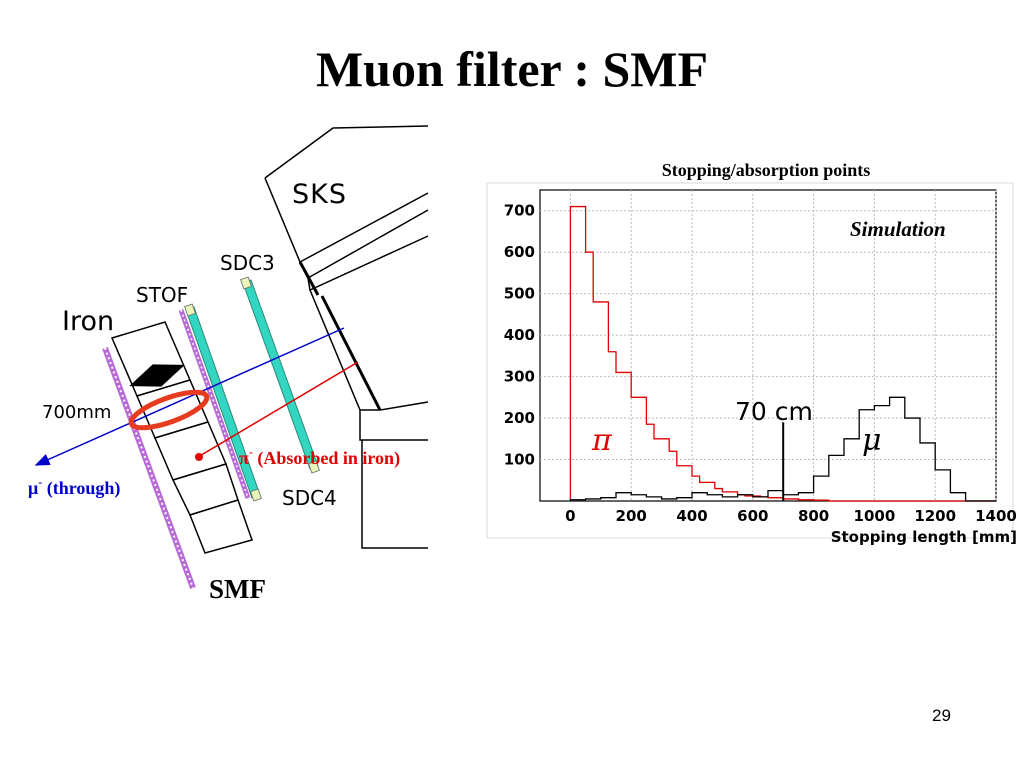  What do you see at coordinates (924, 537) in the screenshot?
I see `x-axis-label: Stopping length [mm]` at bounding box center [924, 537].